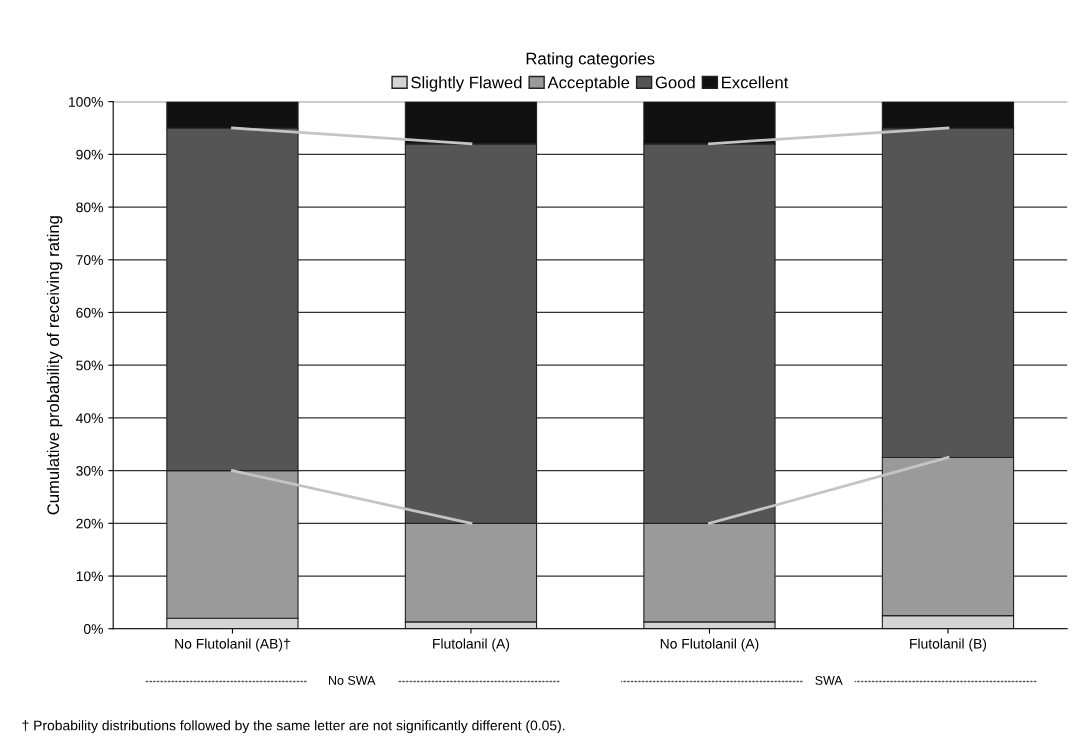 The width and height of the screenshot is (1078, 753). I want to click on legend-label: Excellent, so click(755, 82).